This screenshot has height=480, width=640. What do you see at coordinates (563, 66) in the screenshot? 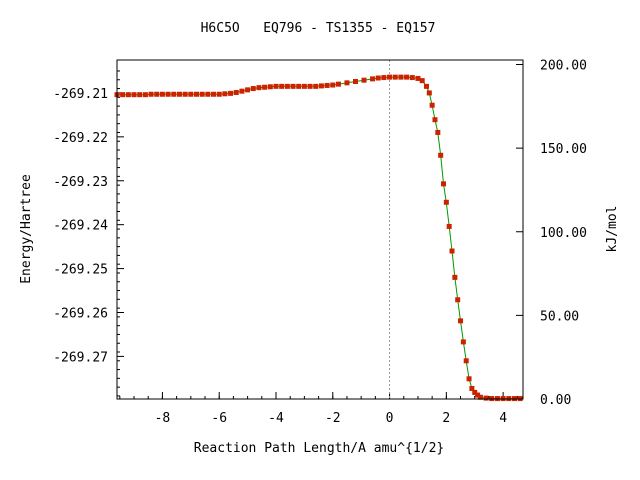
I see `y2-tick-label: 200.00` at bounding box center [563, 66].